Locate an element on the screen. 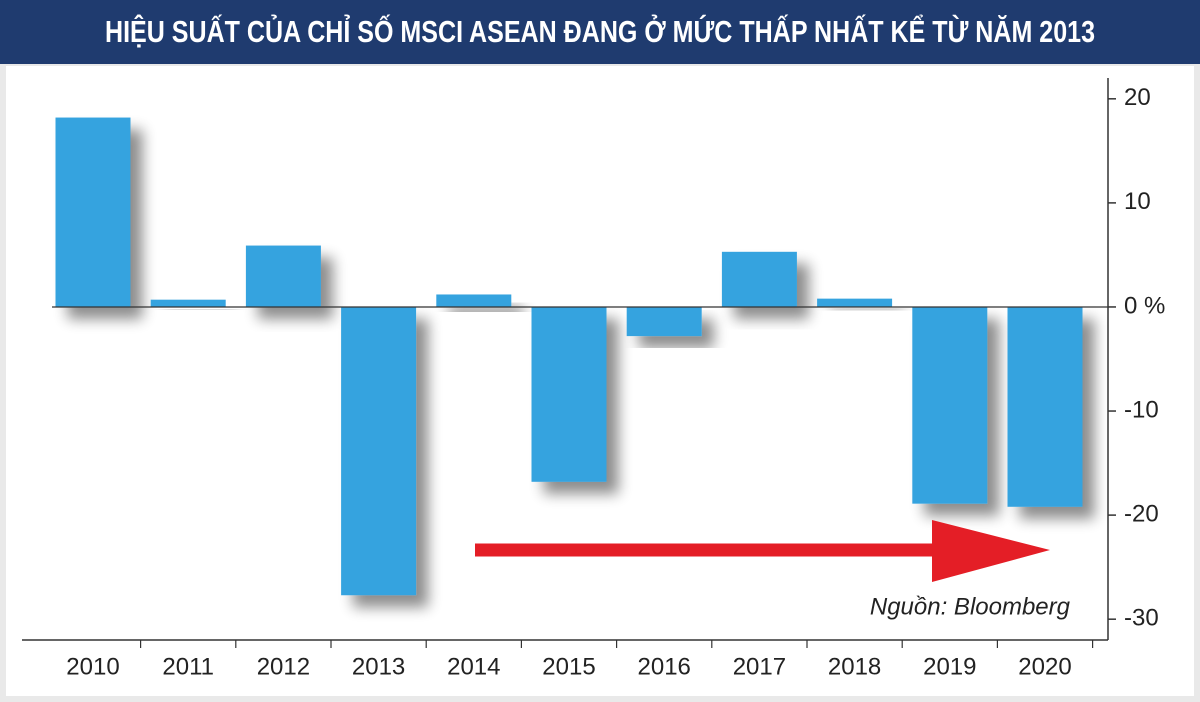  x-tick-label: 2020 is located at coordinates (1044, 666).